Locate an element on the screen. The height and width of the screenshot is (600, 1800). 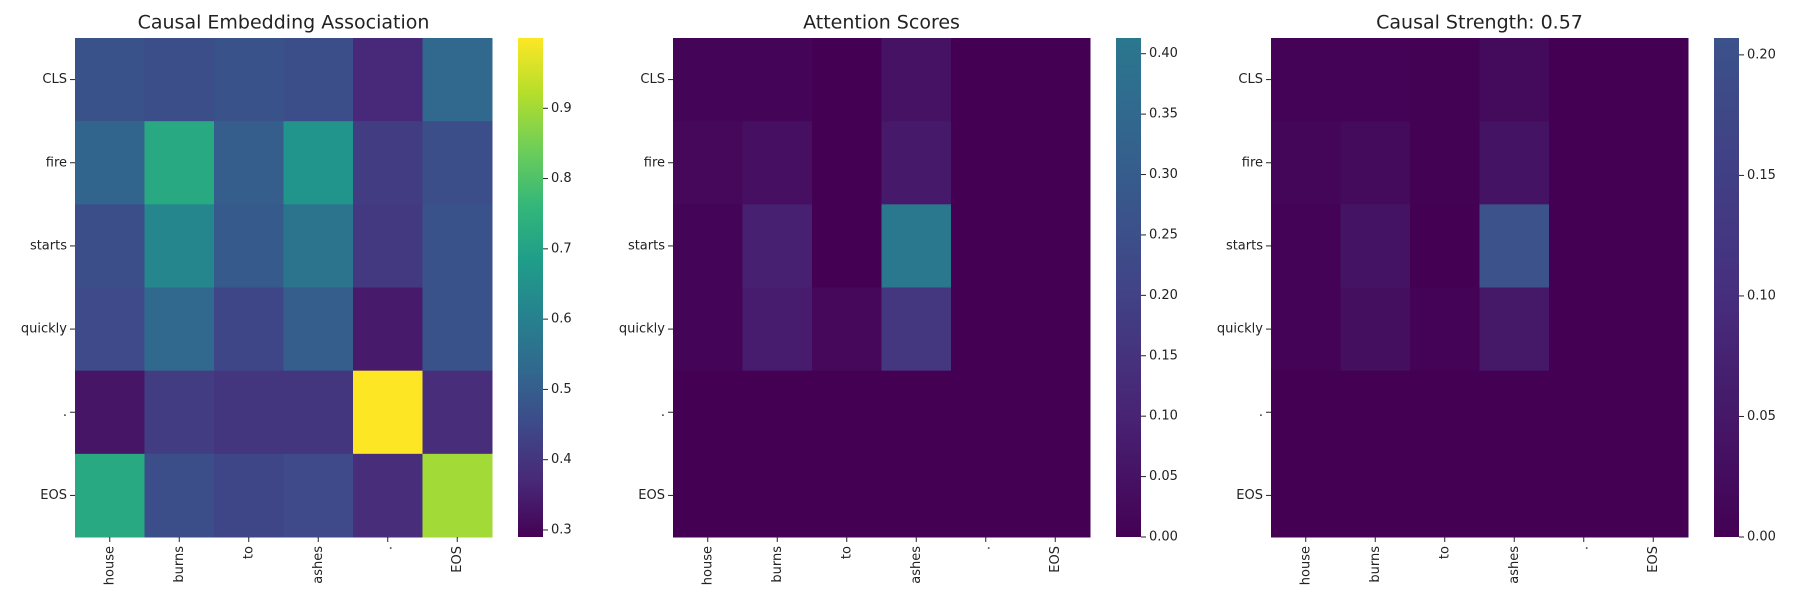
colorbar-tick-label: 0.10 is located at coordinates (1761, 295).